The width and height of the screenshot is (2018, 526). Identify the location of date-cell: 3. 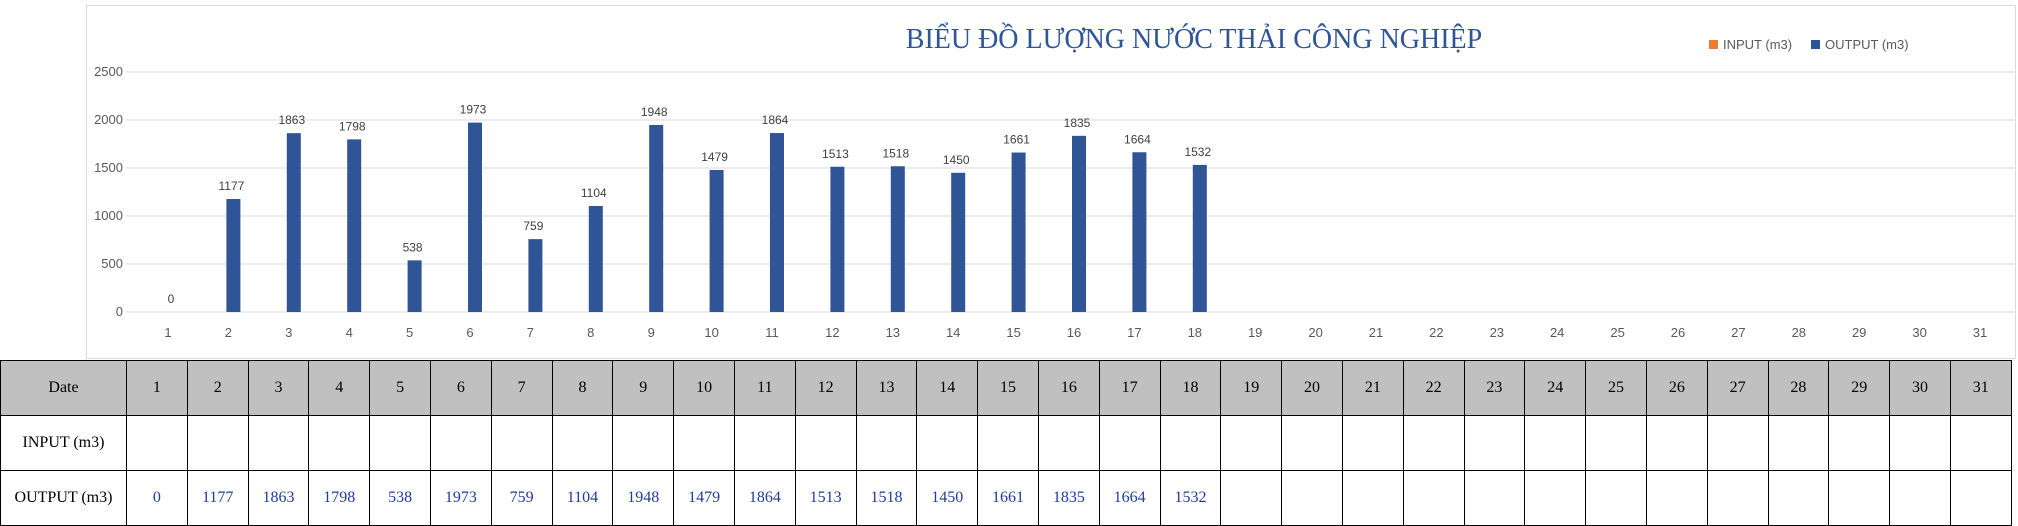
(278, 388).